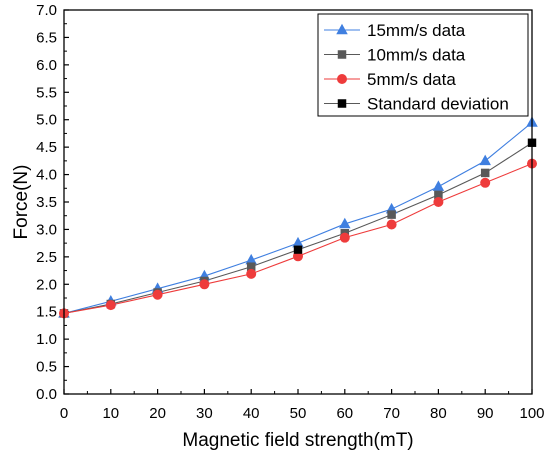 This screenshot has width=550, height=459. Describe the element at coordinates (46, 65) in the screenshot. I see `y-tick-label: 6.0` at that location.